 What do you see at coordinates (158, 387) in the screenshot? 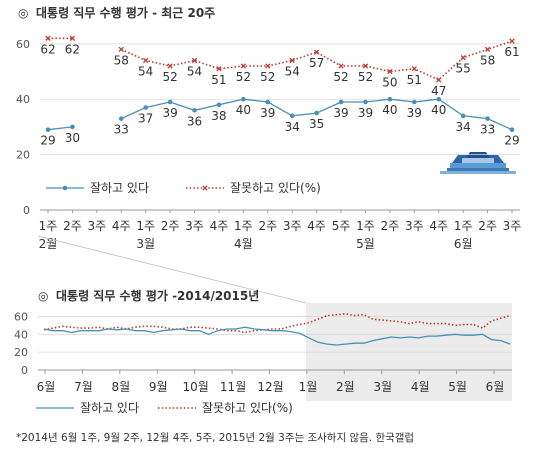
I see `bottom-xtick-3: 9월` at bounding box center [158, 387].